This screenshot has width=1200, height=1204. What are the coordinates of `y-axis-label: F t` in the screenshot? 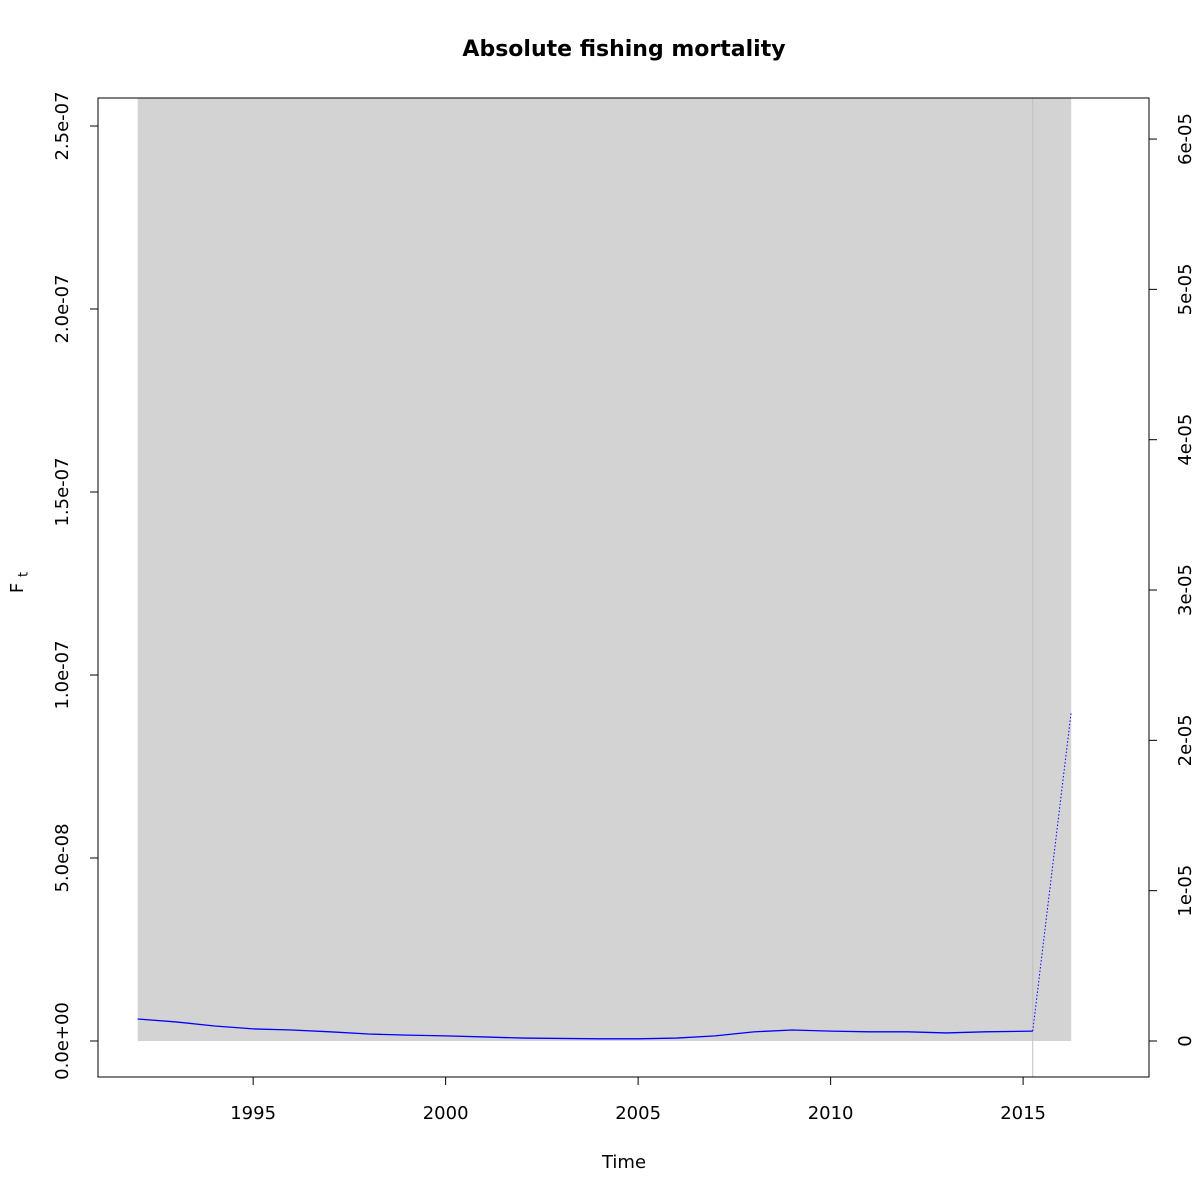 It's located at (19, 582).